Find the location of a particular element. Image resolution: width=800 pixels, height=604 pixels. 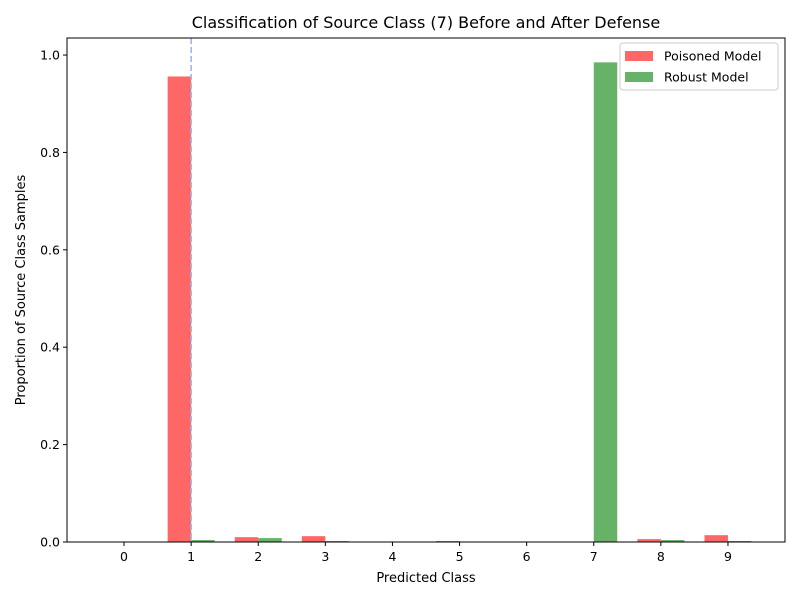

y-tick-label: 0.0 is located at coordinates (50, 542).